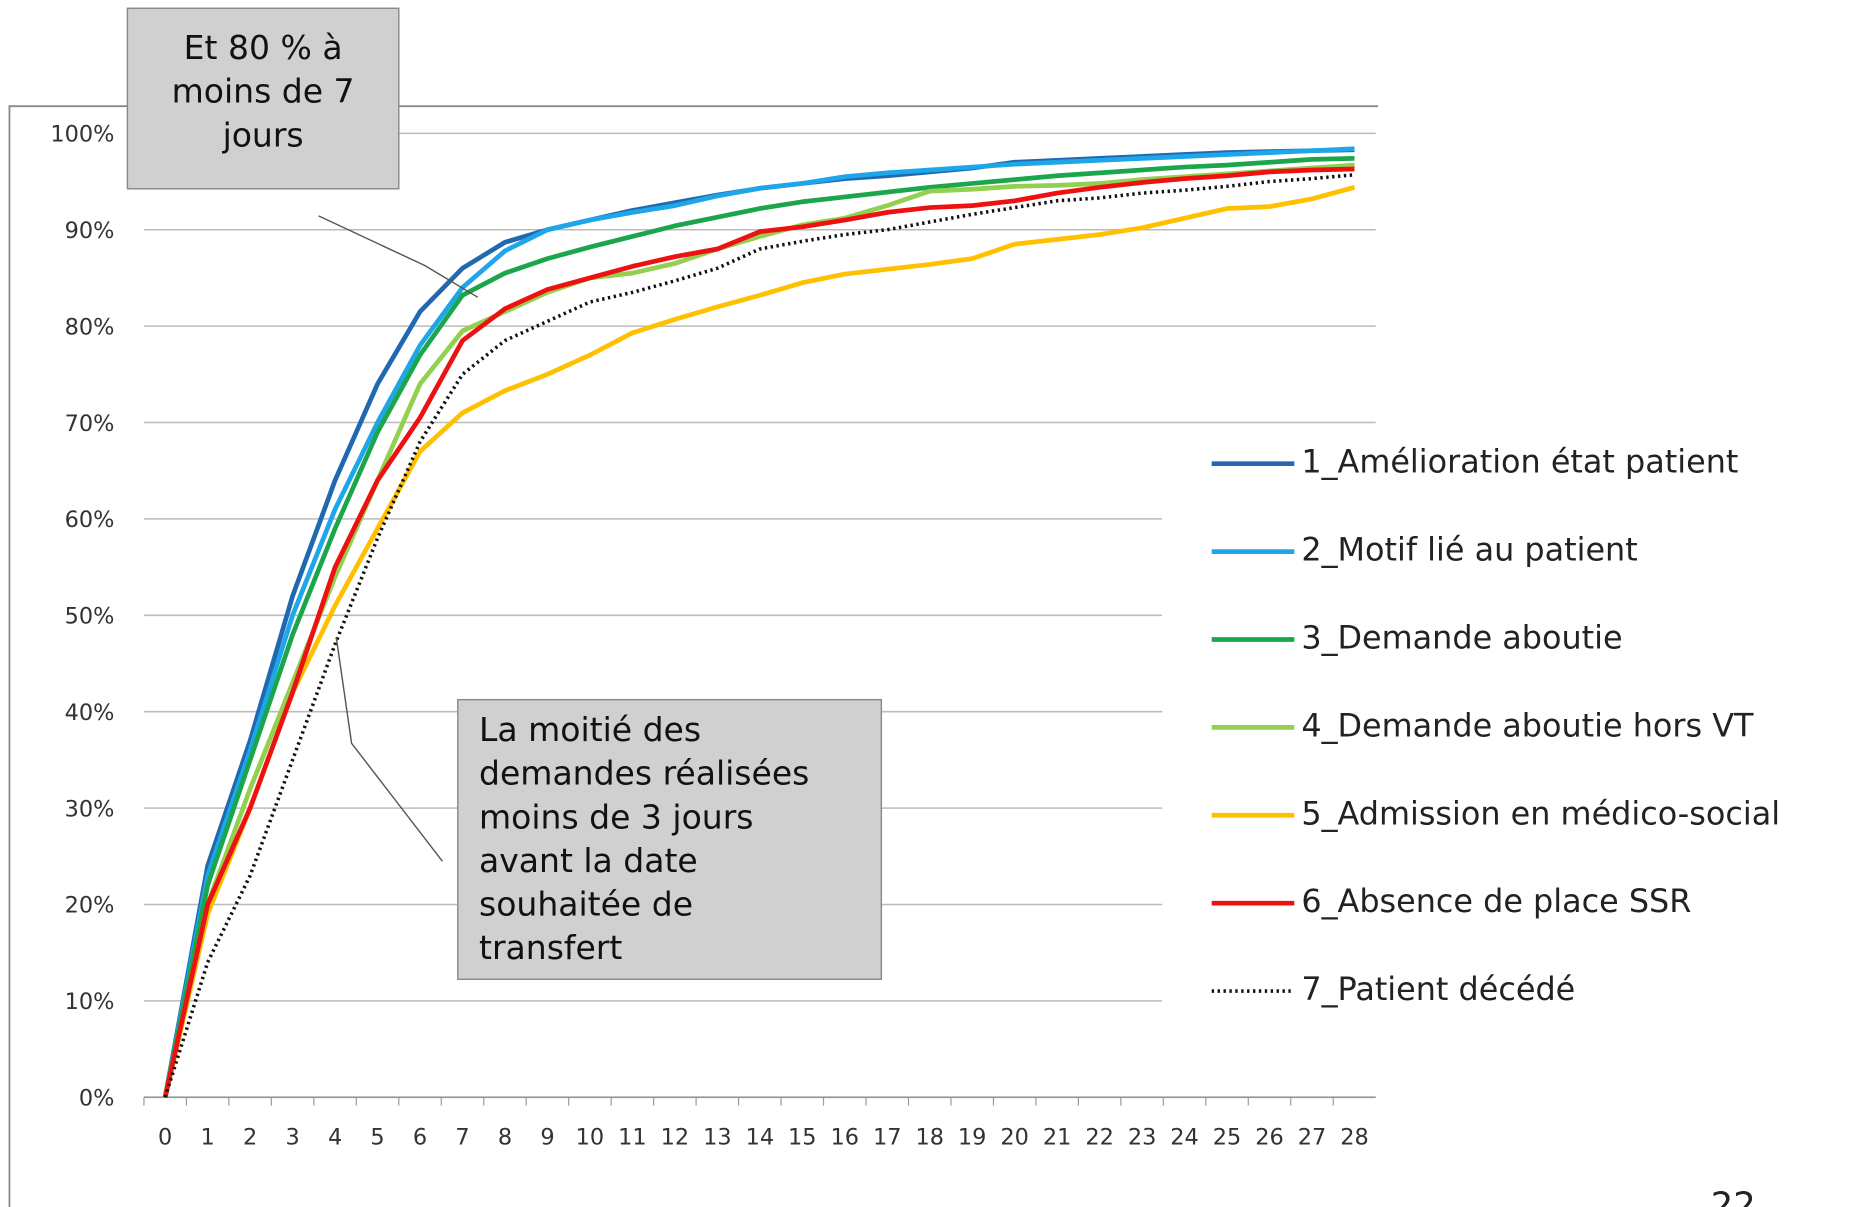 This screenshot has width=1850, height=1207. I want to click on x-tick-label: 14, so click(760, 1137).